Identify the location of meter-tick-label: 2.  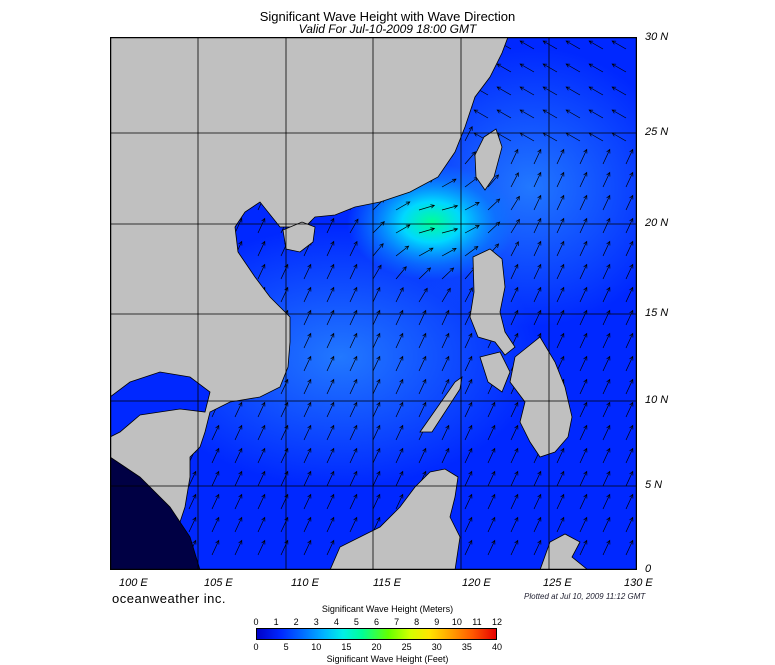
(296, 622).